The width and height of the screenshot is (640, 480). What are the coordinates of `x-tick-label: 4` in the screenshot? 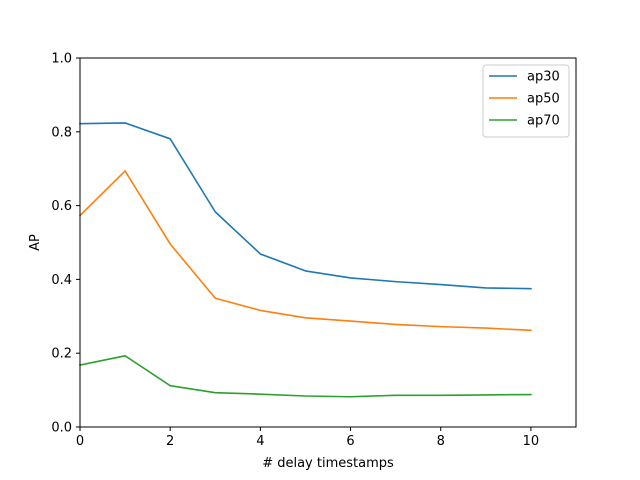 It's located at (260, 441).